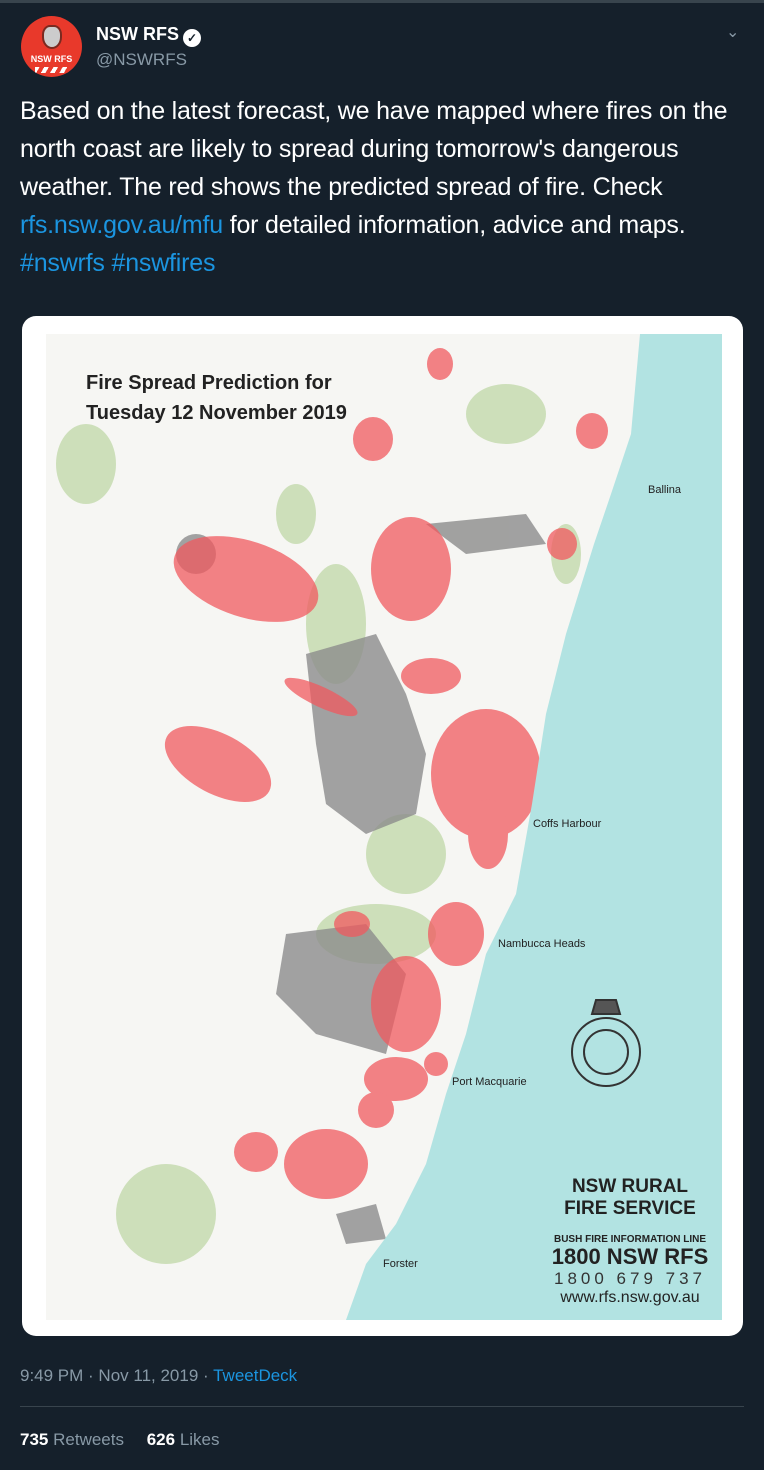 The height and width of the screenshot is (1470, 764). Describe the element at coordinates (630, 1186) in the screenshot. I see `org-name: NSW RURAL` at that location.